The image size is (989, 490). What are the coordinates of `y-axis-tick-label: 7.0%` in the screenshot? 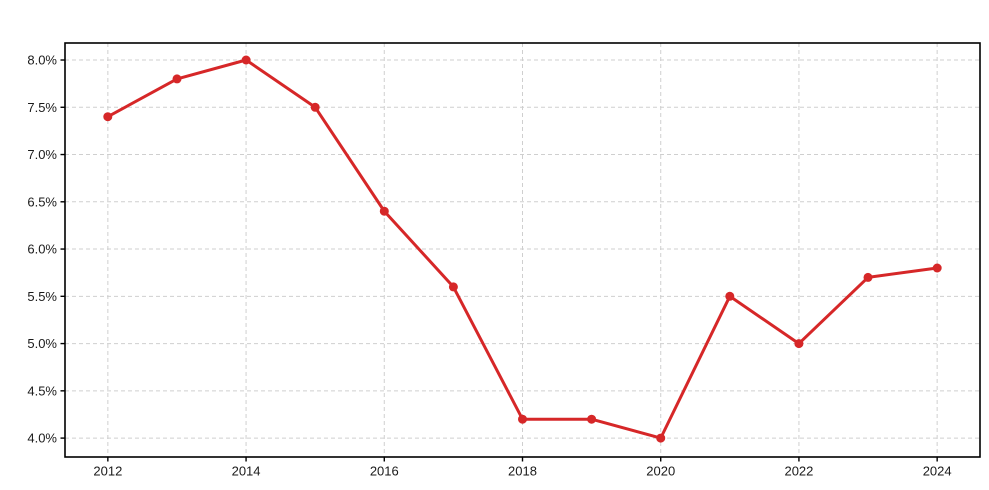 It's located at (42, 154).